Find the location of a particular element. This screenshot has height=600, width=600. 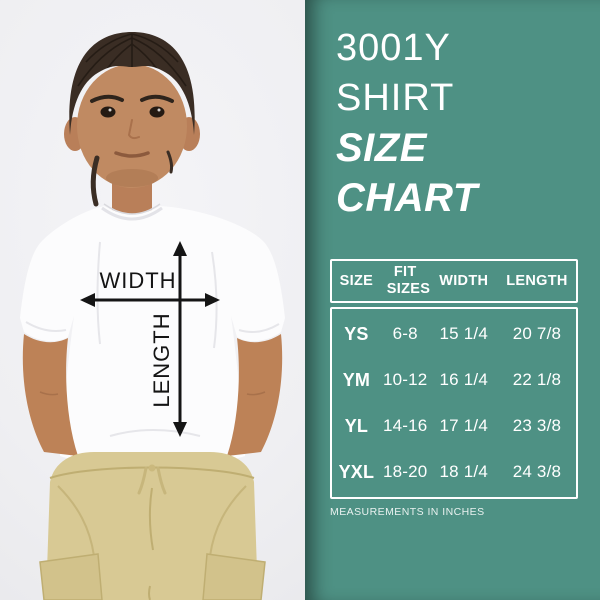

cell-length: 22 1/8 is located at coordinates (537, 379).